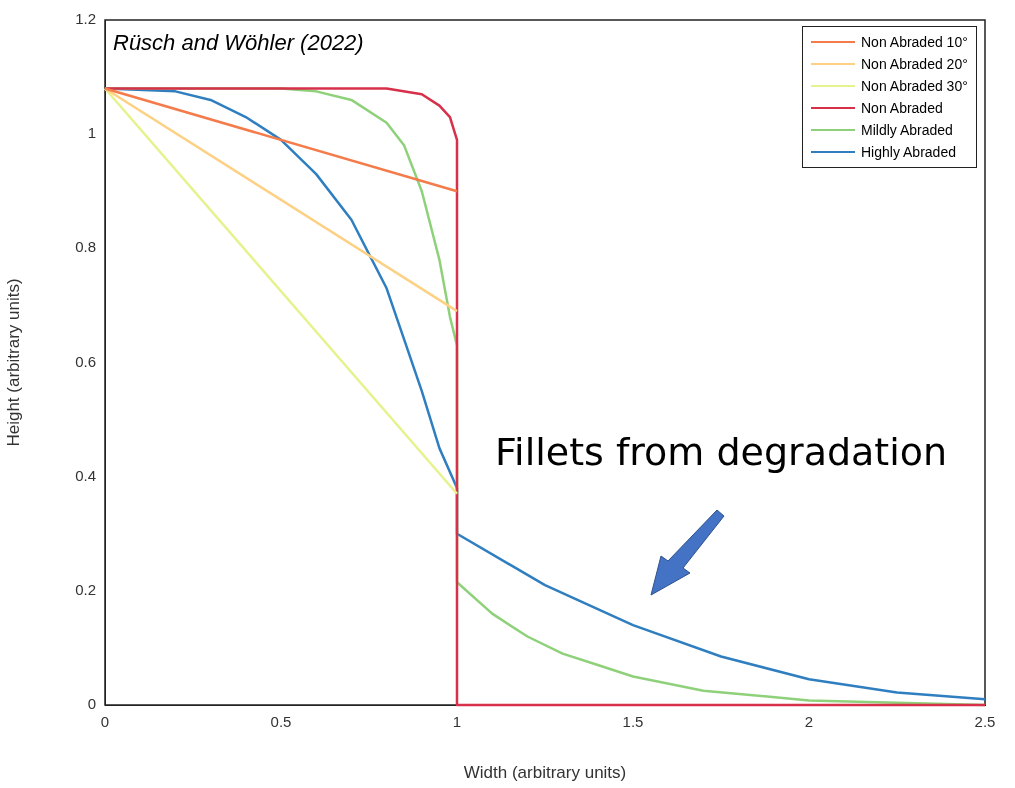  Describe the element at coordinates (105, 722) in the screenshot. I see `x-tick-label: 0` at that location.